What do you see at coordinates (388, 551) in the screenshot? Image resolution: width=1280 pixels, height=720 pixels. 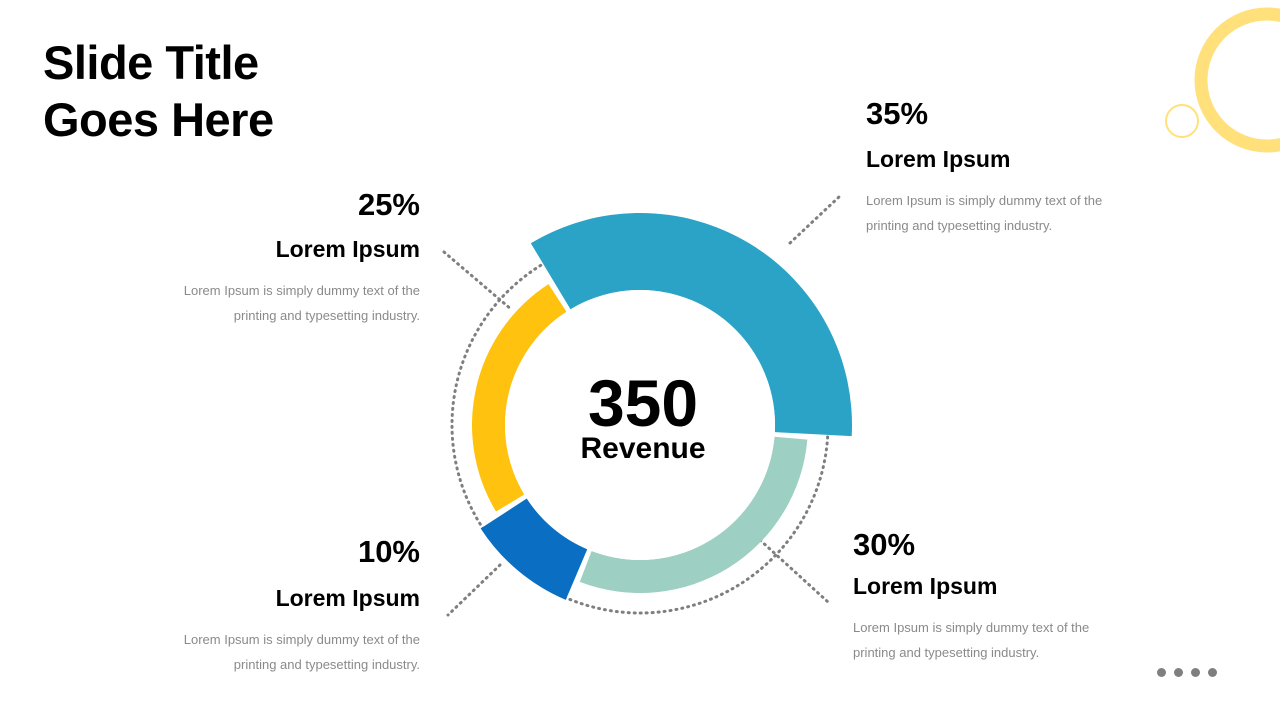 I see `segment-percent: 10%` at bounding box center [388, 551].